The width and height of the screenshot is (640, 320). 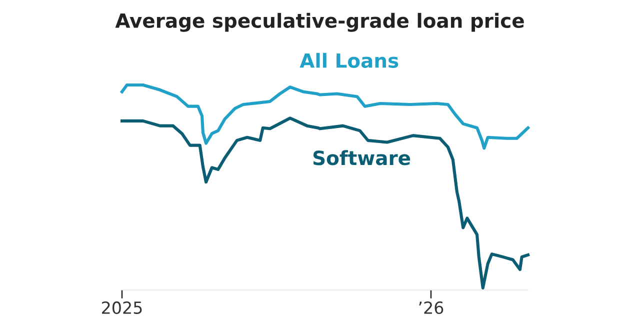 What do you see at coordinates (431, 307) in the screenshot?
I see `x-tick-label: ’26` at bounding box center [431, 307].